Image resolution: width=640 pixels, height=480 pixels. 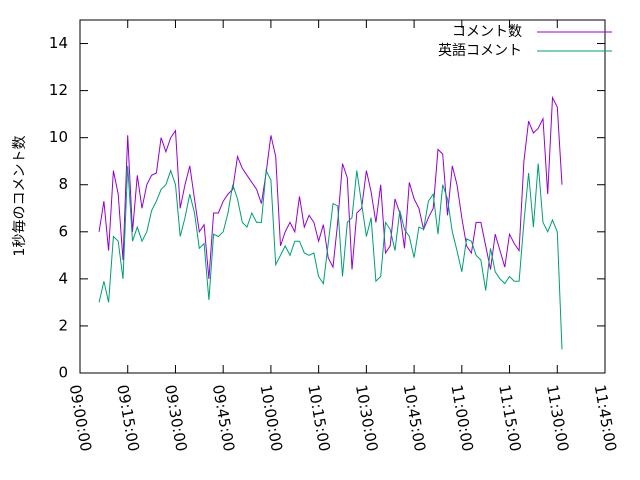 What do you see at coordinates (58, 90) in the screenshot?
I see `y-tick-label: 12` at bounding box center [58, 90].